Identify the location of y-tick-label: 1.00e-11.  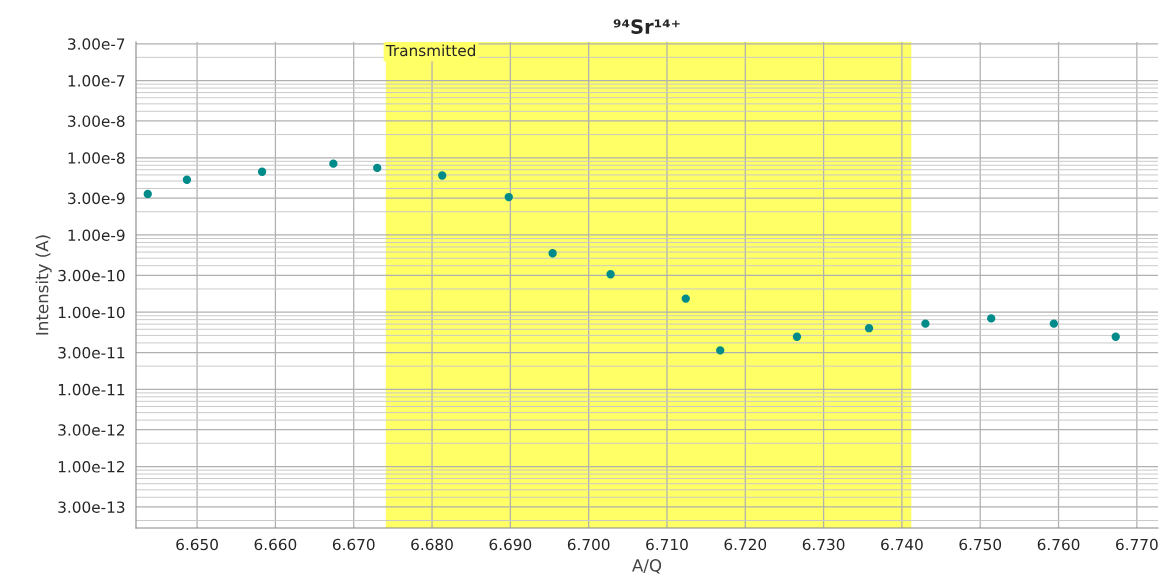
(91, 389).